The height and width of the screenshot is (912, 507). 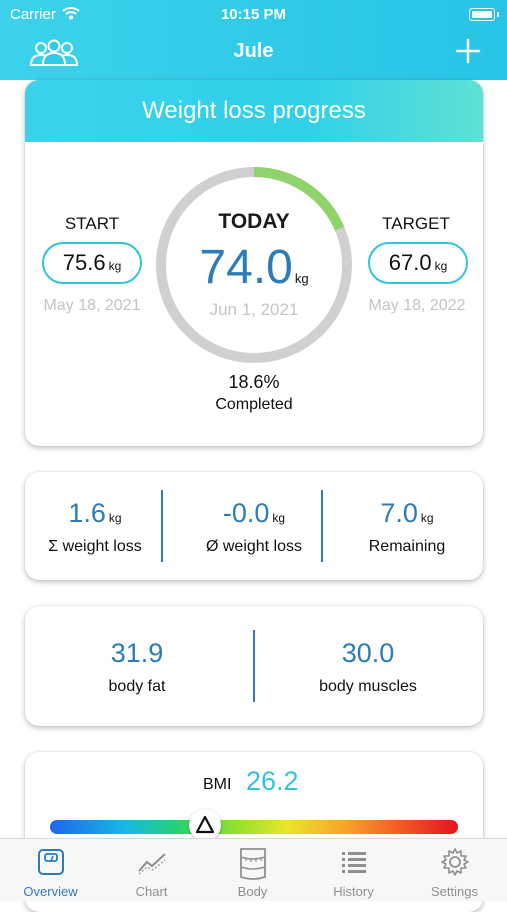 What do you see at coordinates (92, 305) in the screenshot?
I see `start-date: May 18, 2021` at bounding box center [92, 305].